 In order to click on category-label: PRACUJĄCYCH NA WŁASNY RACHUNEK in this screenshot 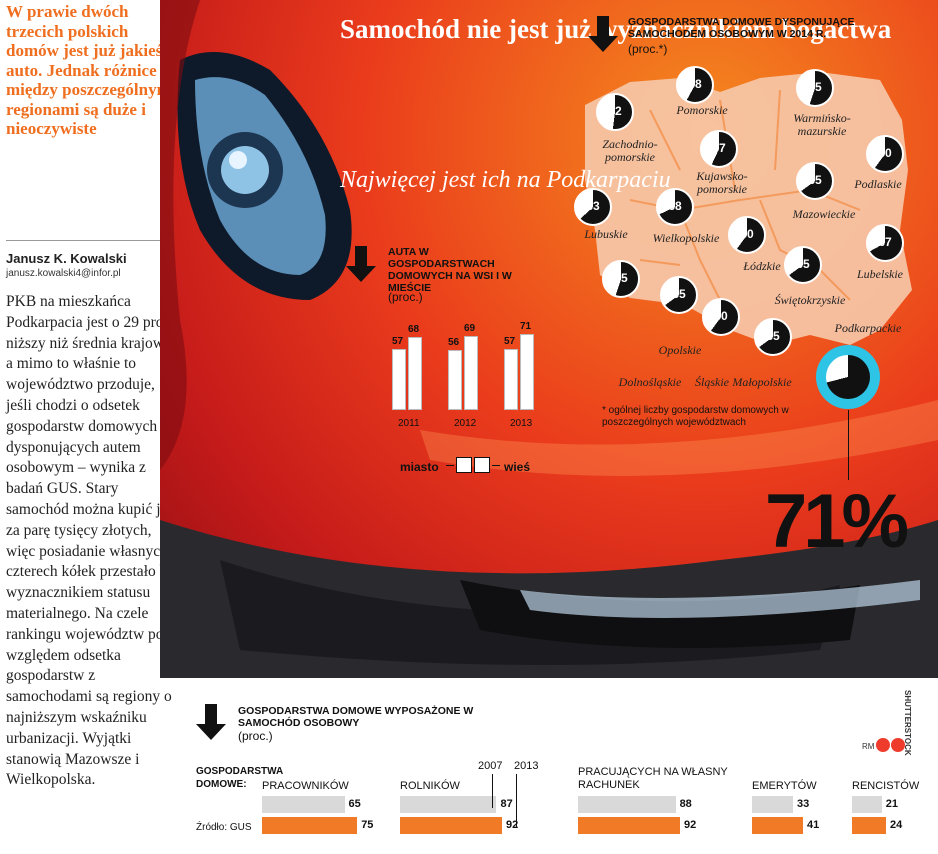, I will do `click(653, 778)`.